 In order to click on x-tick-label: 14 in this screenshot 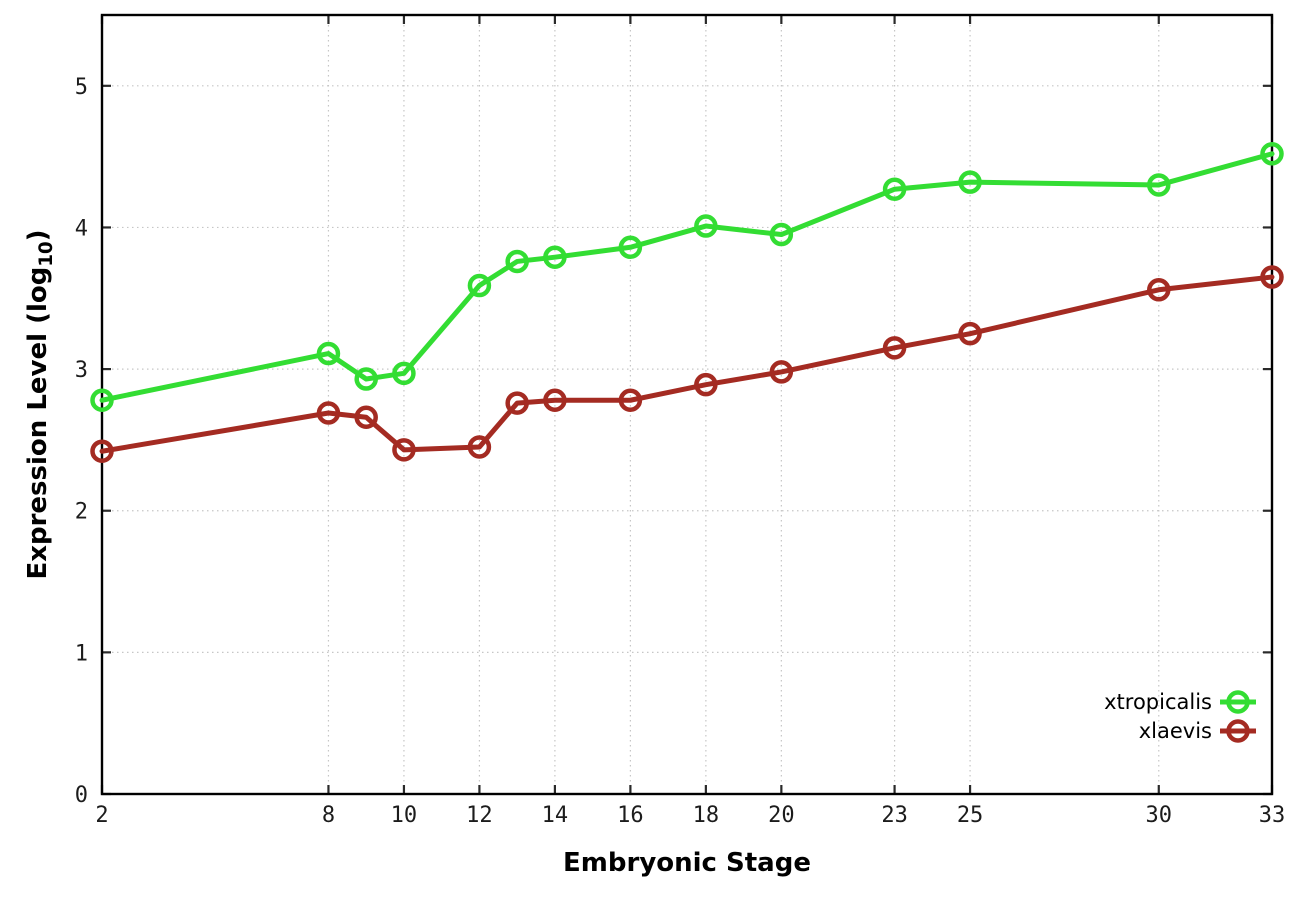, I will do `click(555, 815)`.